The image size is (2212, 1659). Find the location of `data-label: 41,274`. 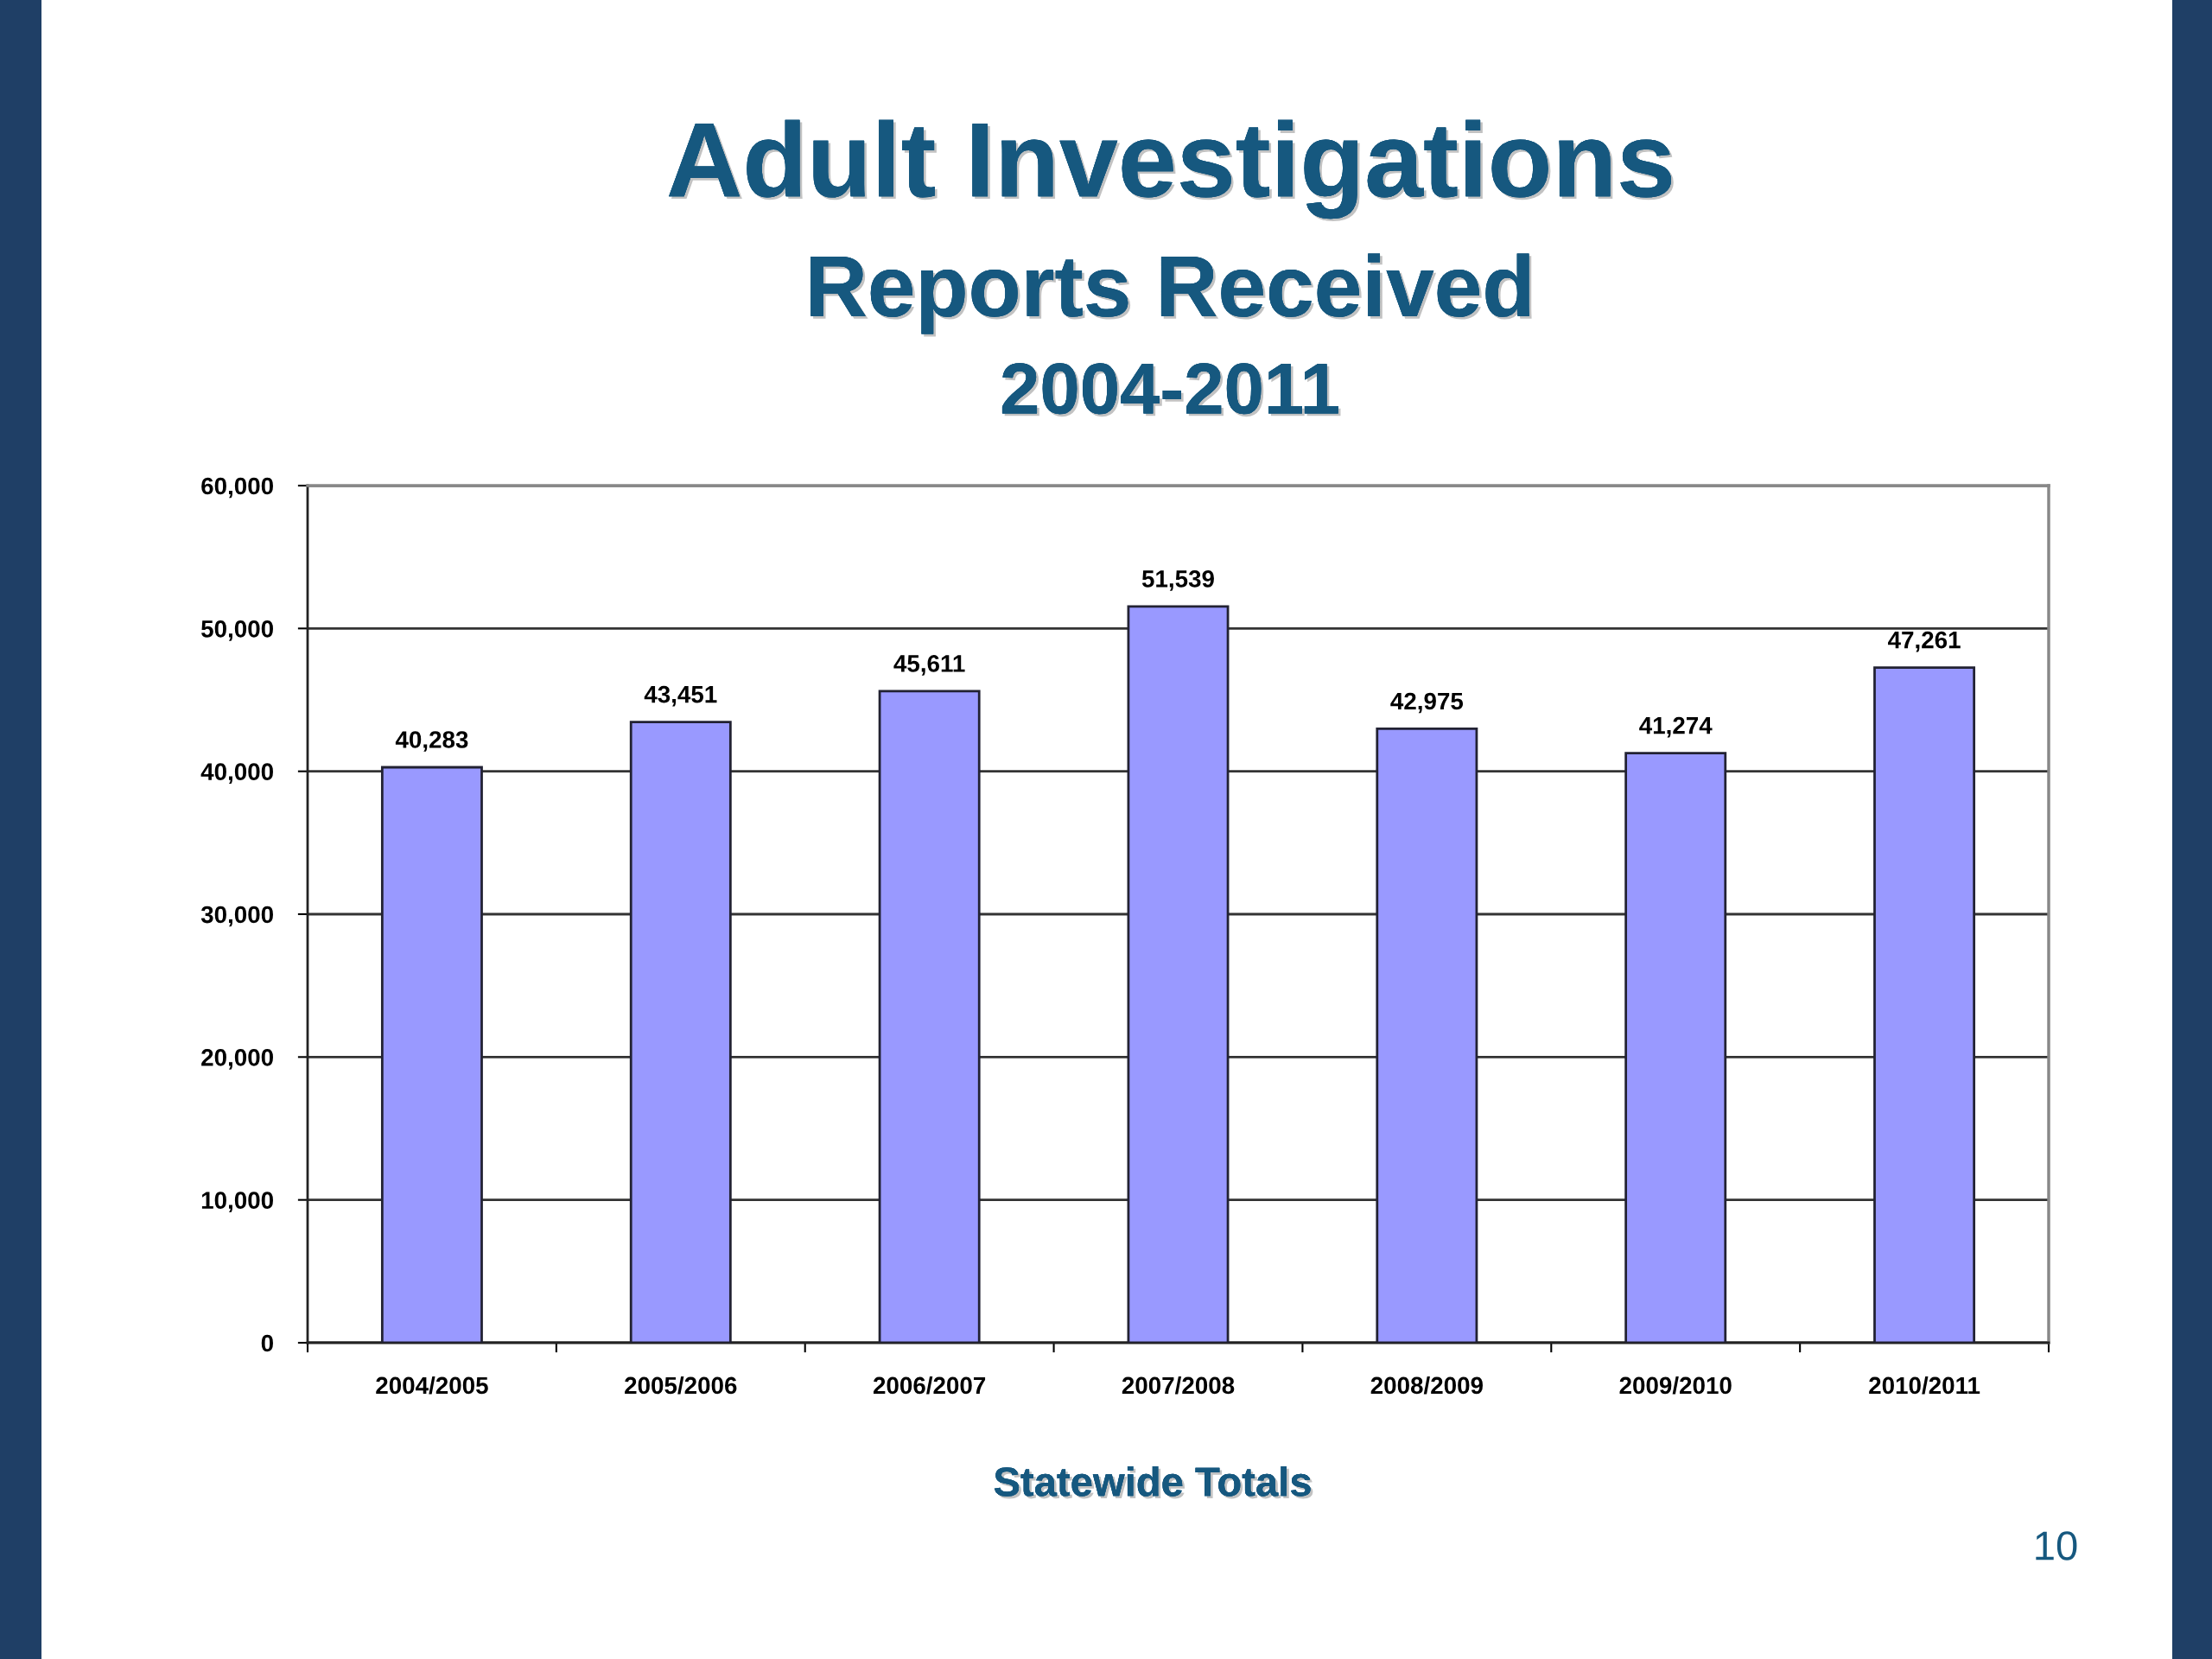

data-label: 41,274 is located at coordinates (1676, 727).